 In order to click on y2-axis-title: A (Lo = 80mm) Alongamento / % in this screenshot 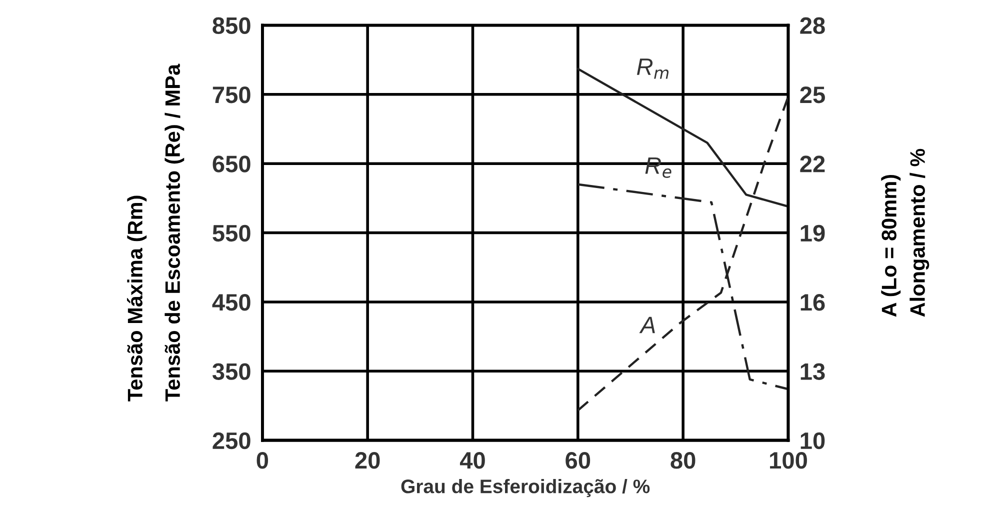, I will do `click(905, 232)`.